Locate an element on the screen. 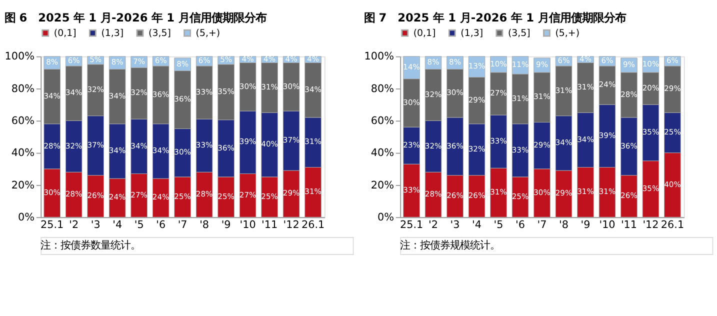  data-label: 20% is located at coordinates (651, 87).